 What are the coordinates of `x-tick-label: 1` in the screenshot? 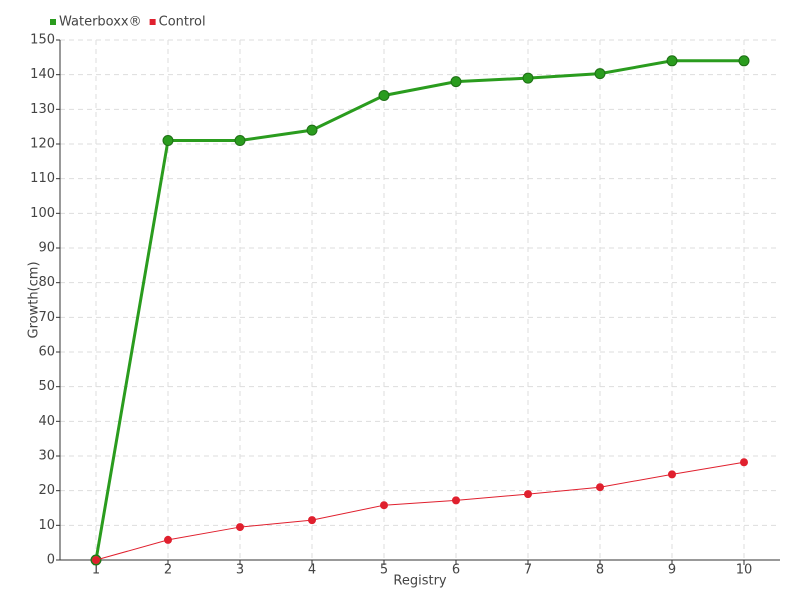 It's located at (96, 570).